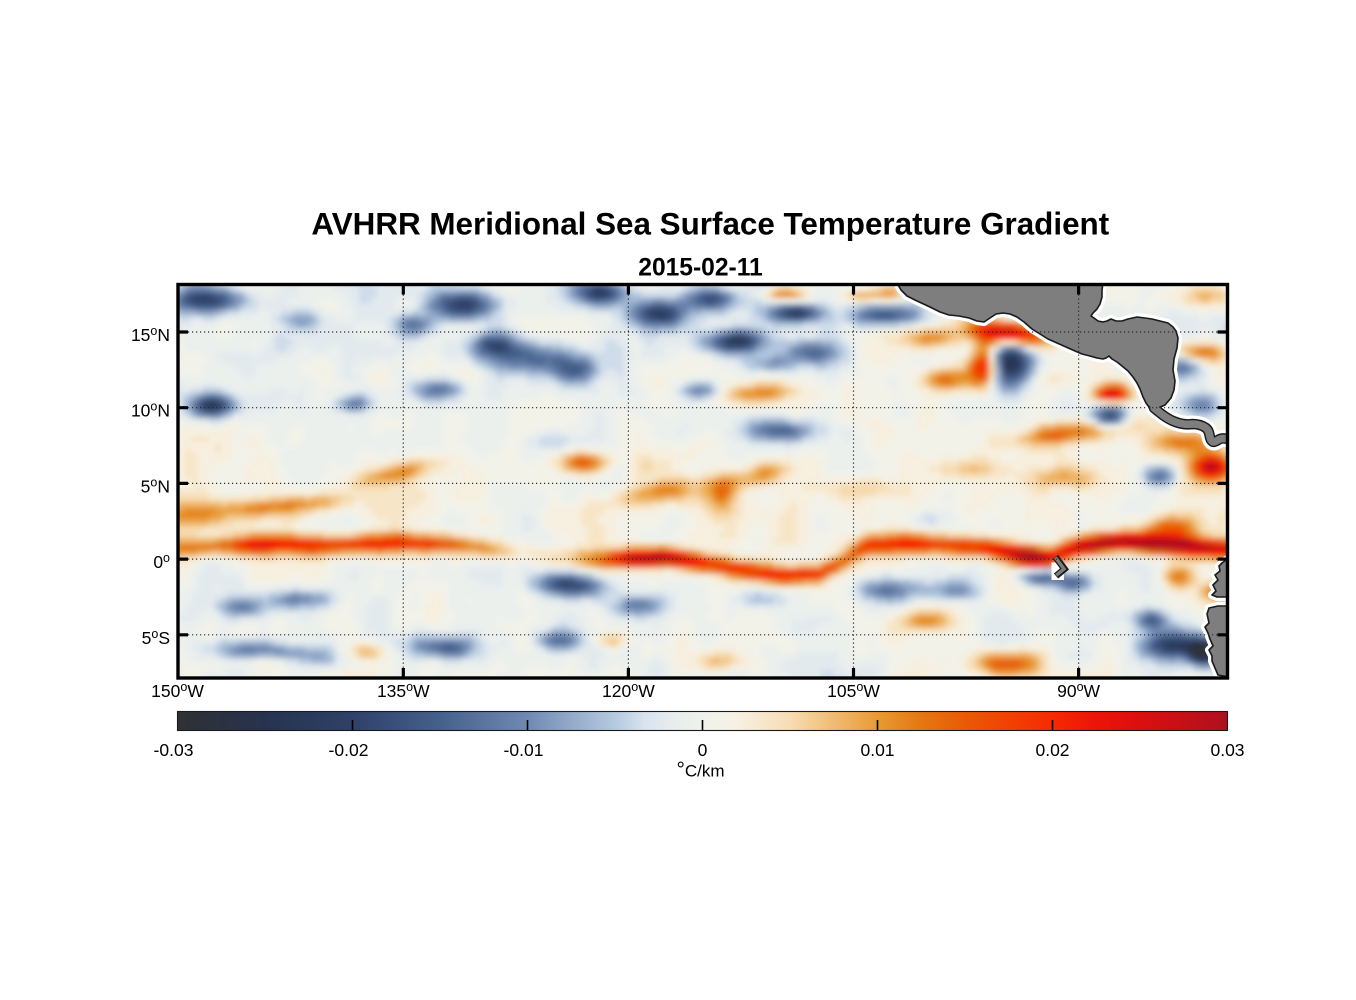 This screenshot has height=1000, width=1356. What do you see at coordinates (524, 750) in the screenshot?
I see `svg-text: -0.01` at bounding box center [524, 750].